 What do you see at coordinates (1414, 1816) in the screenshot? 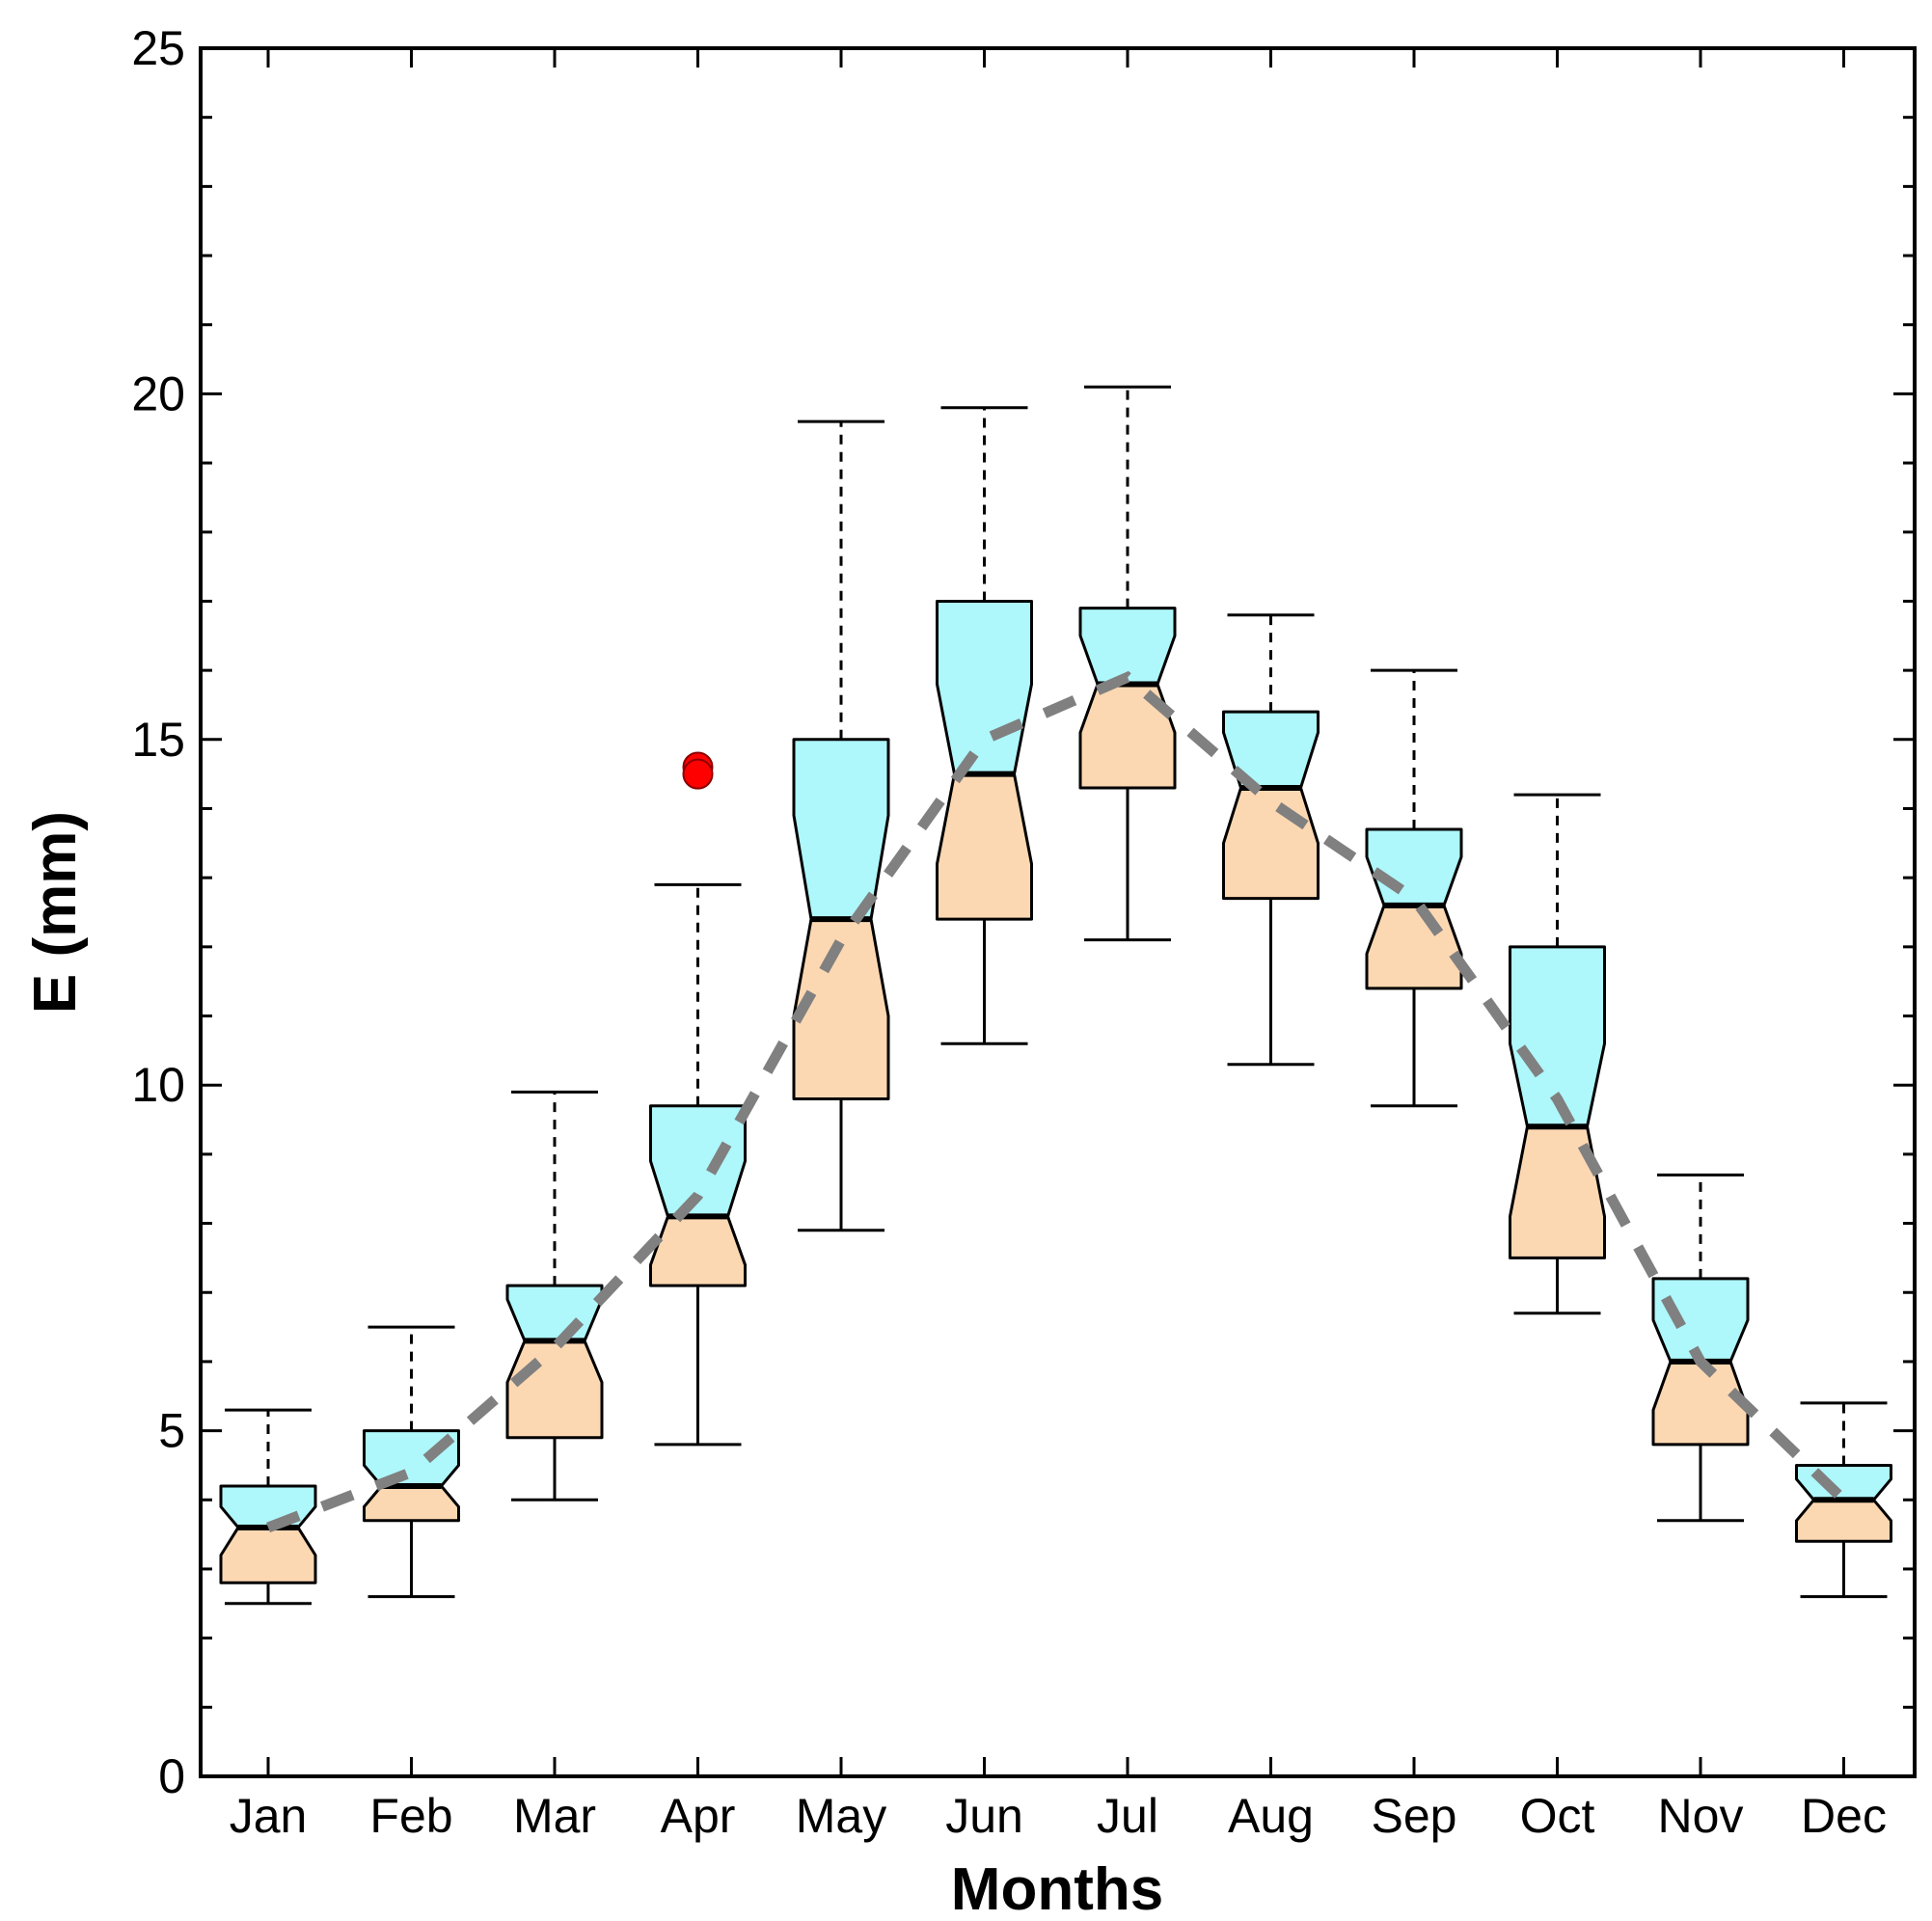
I see `x-tick-label-sep: Sep` at bounding box center [1414, 1816].